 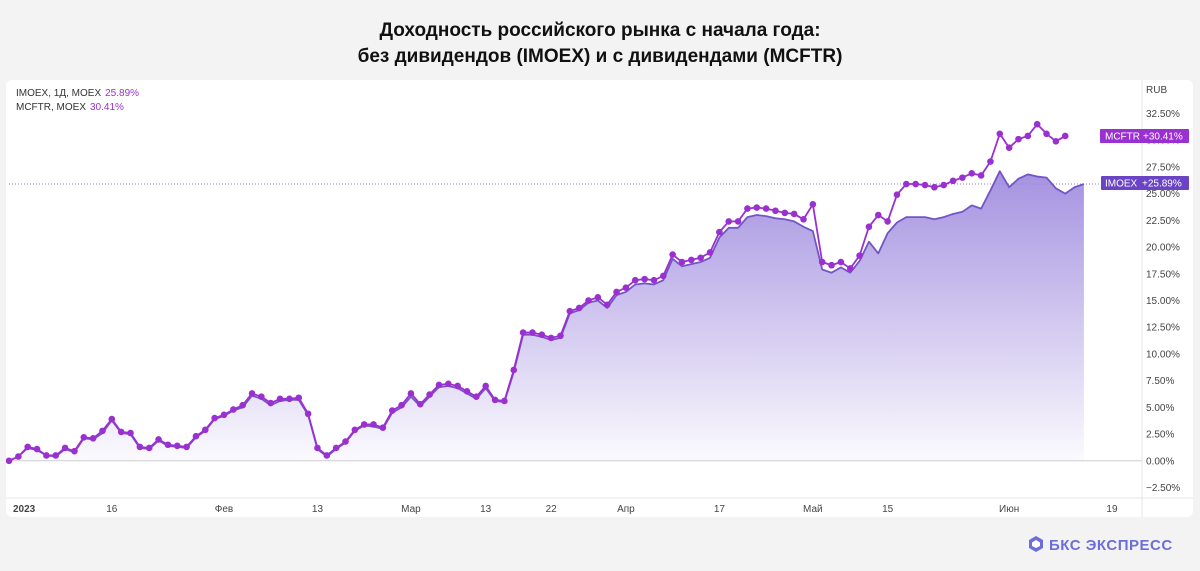 I want to click on mcftr-badge-value: +30.41%, so click(x=1163, y=137).